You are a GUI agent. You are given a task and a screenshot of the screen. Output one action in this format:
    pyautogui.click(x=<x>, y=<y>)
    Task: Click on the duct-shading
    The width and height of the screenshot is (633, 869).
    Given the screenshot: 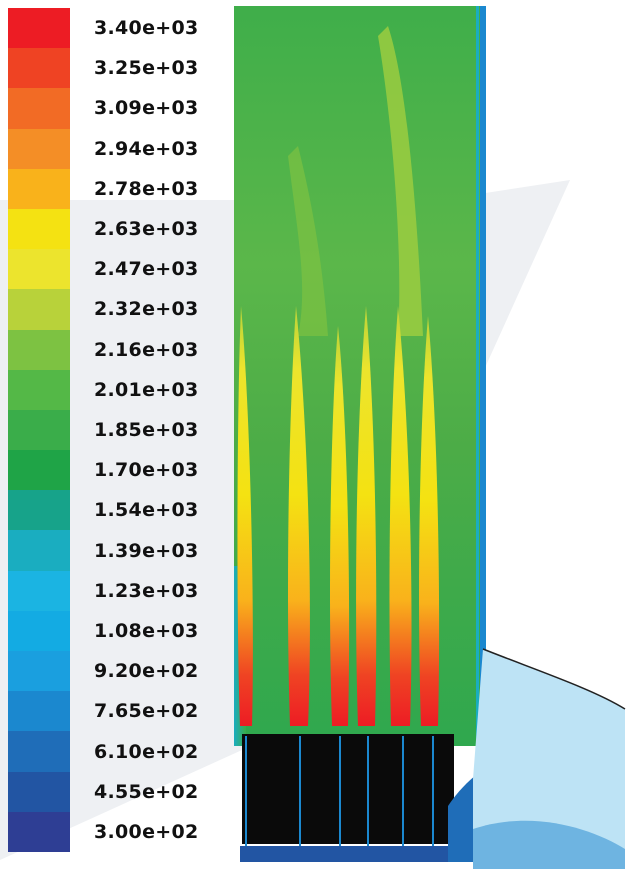 What is the action you would take?
    pyautogui.click(x=549, y=844)
    